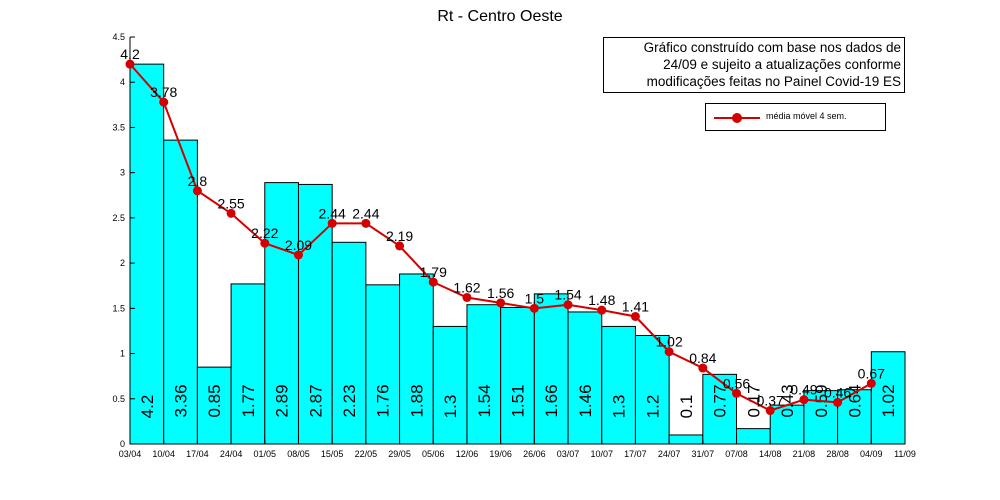 The height and width of the screenshot is (500, 1000). What do you see at coordinates (804, 454) in the screenshot?
I see `x-tick-label: 21/08` at bounding box center [804, 454].